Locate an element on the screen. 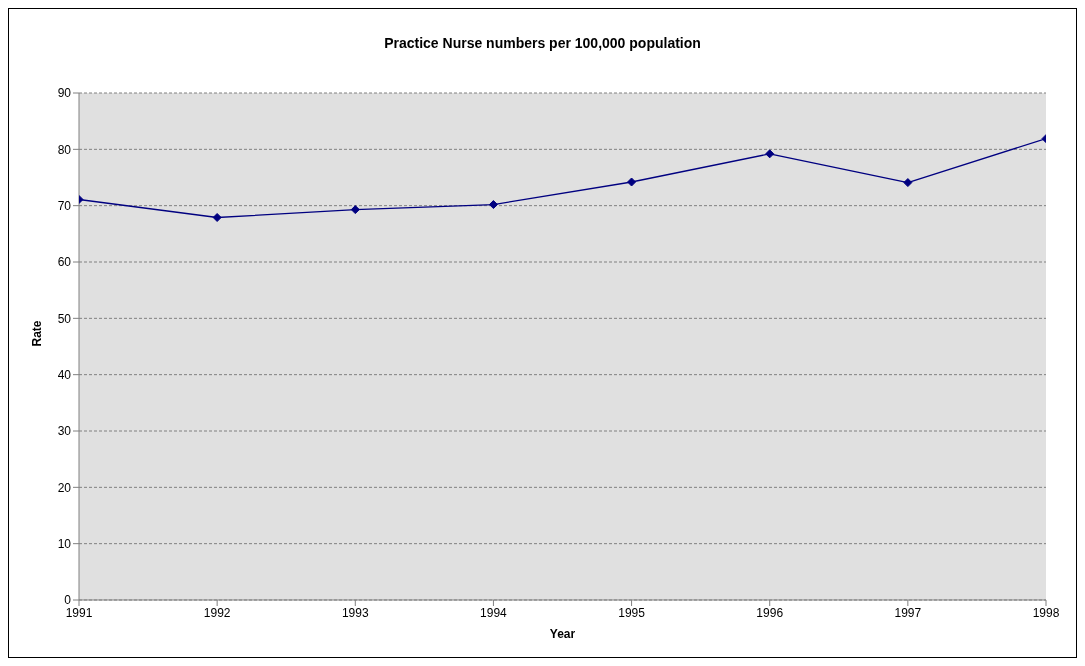  x-tick-label: 1992 is located at coordinates (217, 612).